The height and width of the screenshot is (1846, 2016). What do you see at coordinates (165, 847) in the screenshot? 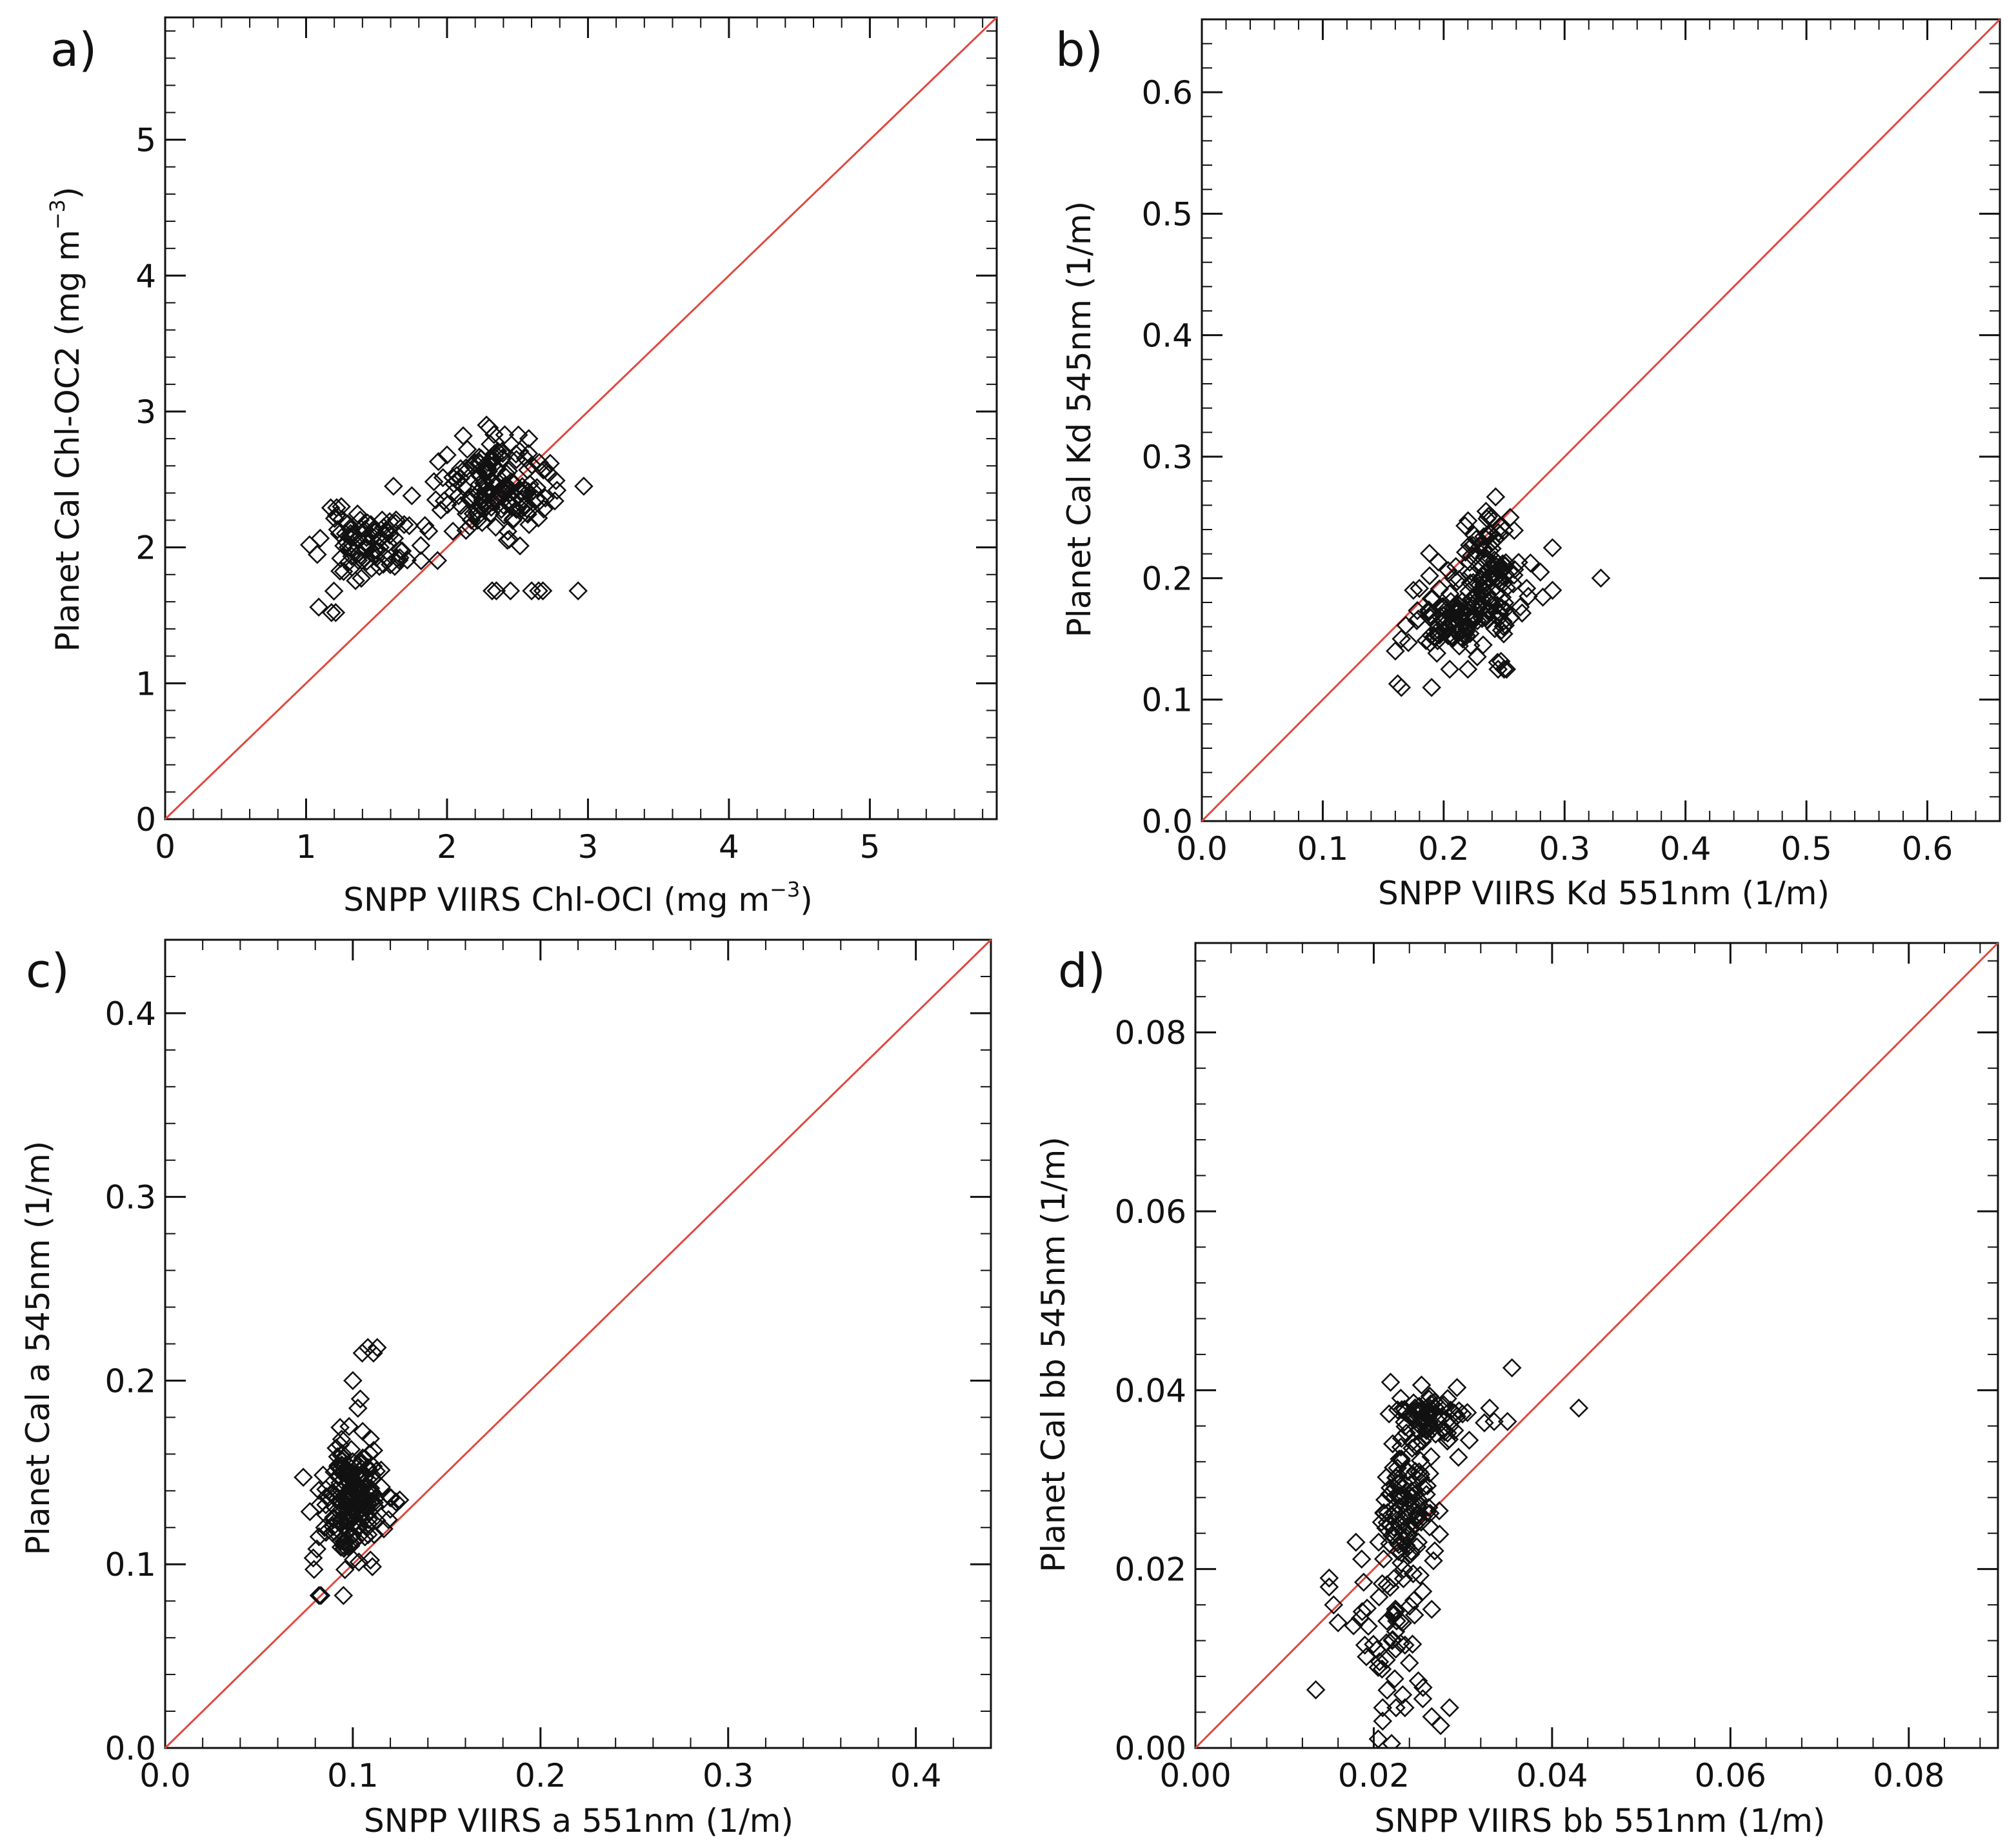
I see `panel-a-x-tick-label: 0` at bounding box center [165, 847].